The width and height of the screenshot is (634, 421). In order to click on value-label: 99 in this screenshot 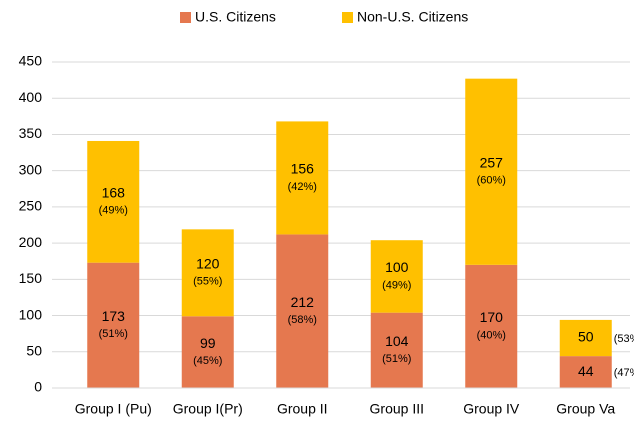, I will do `click(208, 343)`.